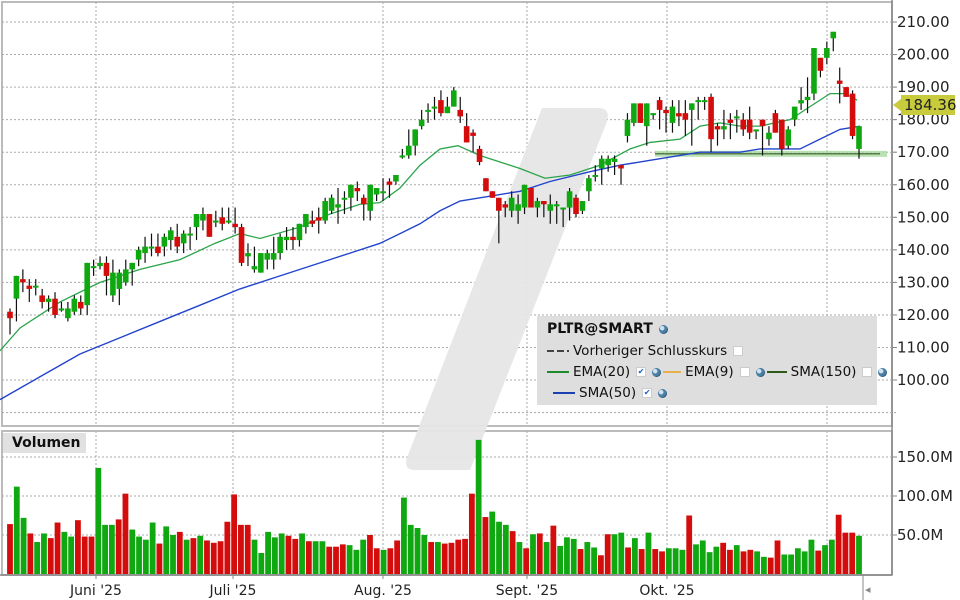 Image resolution: width=960 pixels, height=600 pixels. What do you see at coordinates (923, 380) in the screenshot?
I see `svg-text: 100.00` at bounding box center [923, 380].